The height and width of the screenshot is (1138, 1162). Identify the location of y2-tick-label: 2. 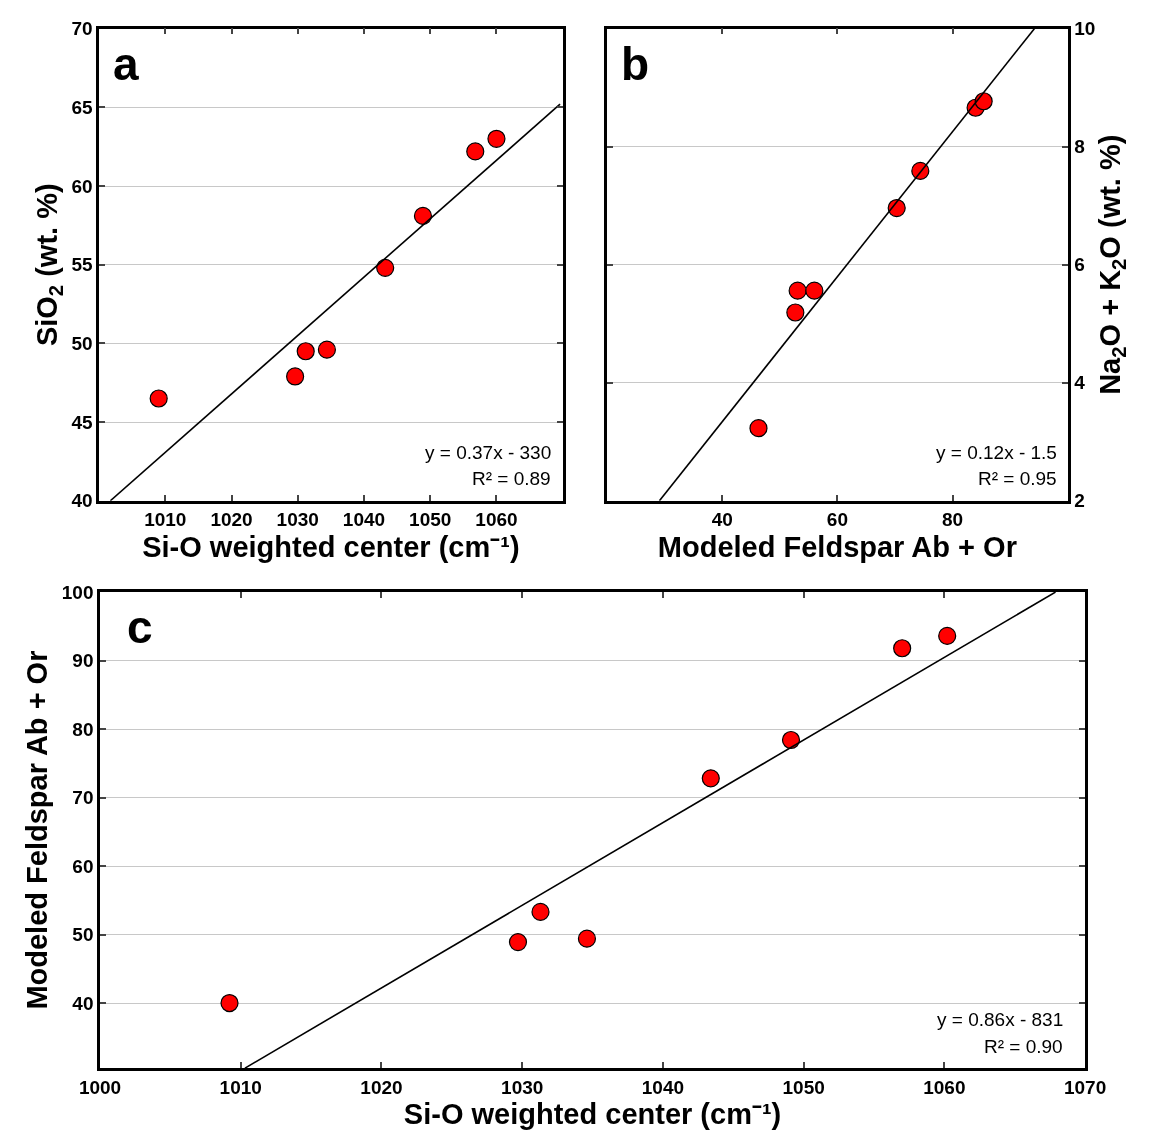
(1079, 501).